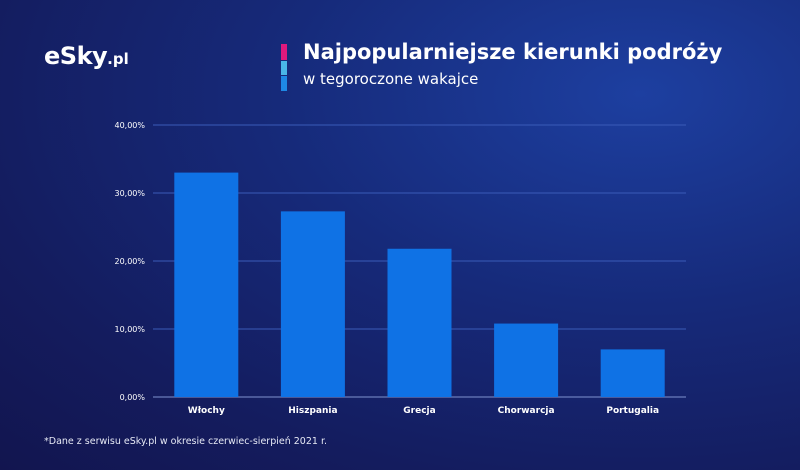  Describe the element at coordinates (419, 411) in the screenshot. I see `x-tick-label: Grecja` at that location.